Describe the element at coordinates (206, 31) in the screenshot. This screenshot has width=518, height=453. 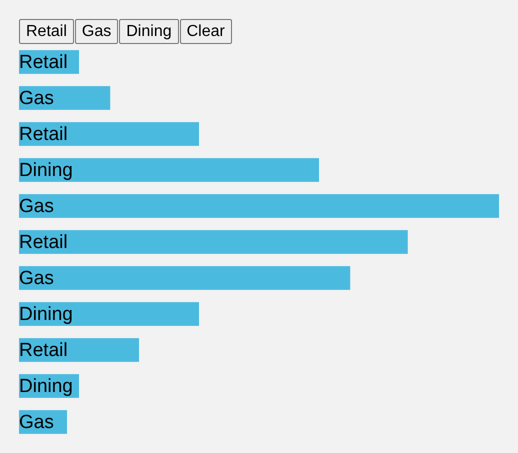
I see `text: Clear` at that location.